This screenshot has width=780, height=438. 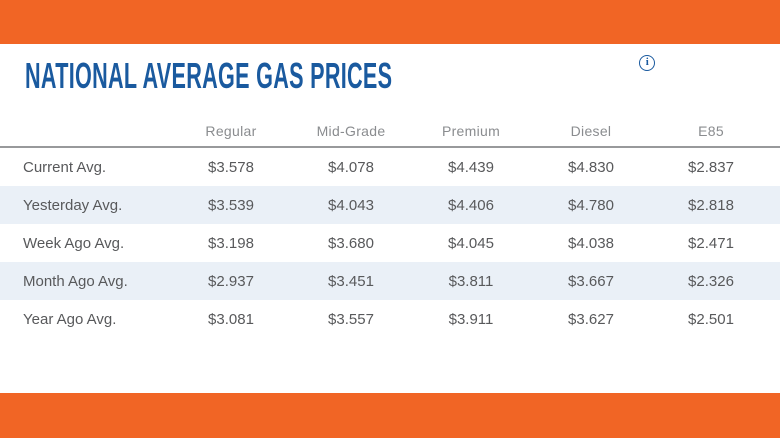 I want to click on page-title: NATIONAL AVERAGE GAS PRICES, so click(x=209, y=75).